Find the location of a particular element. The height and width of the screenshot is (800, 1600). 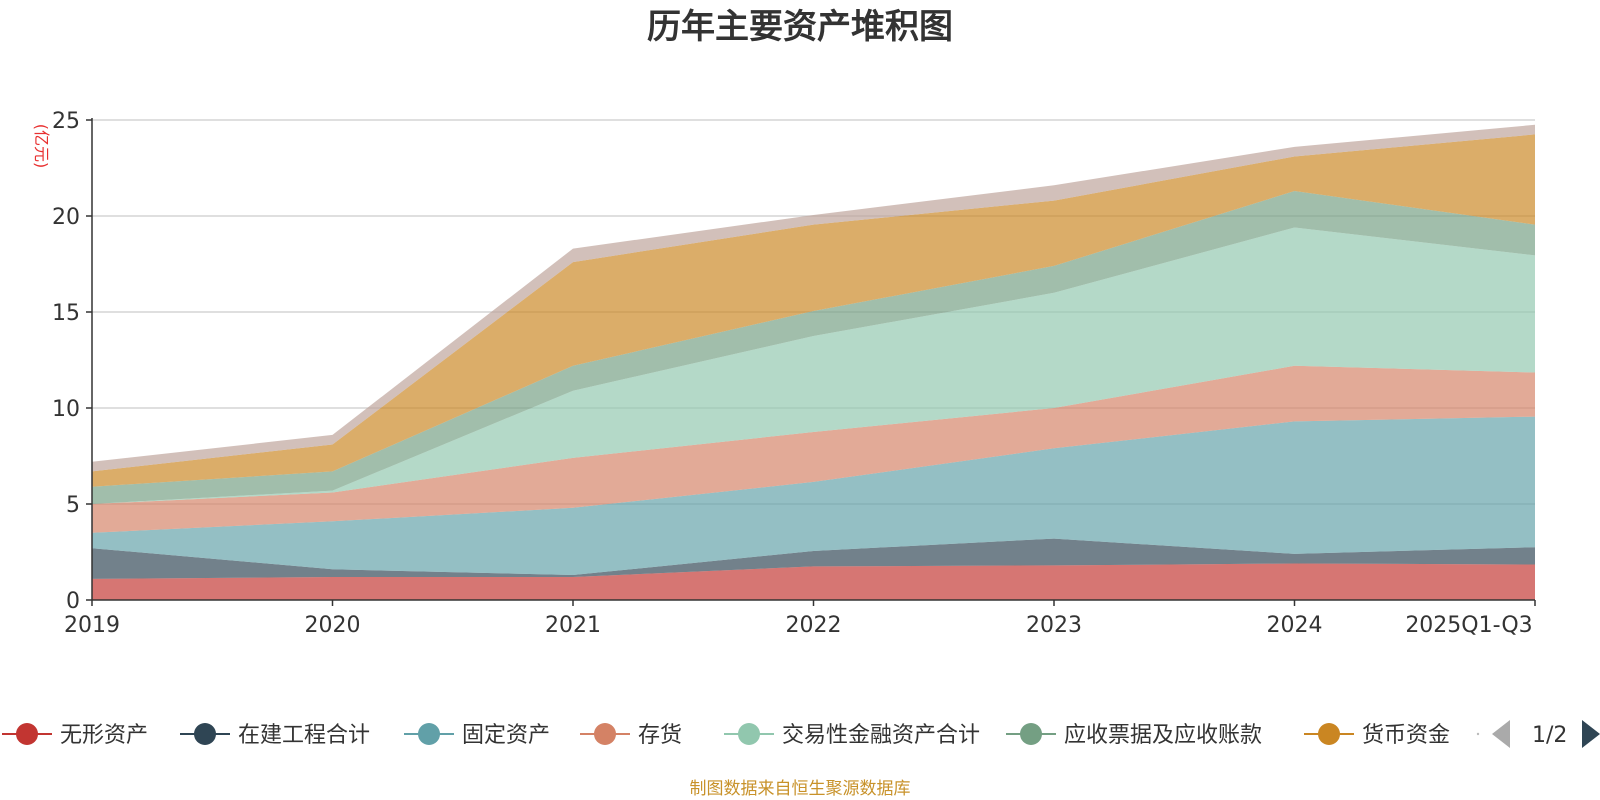

y-tick-label: 20 is located at coordinates (66, 217).